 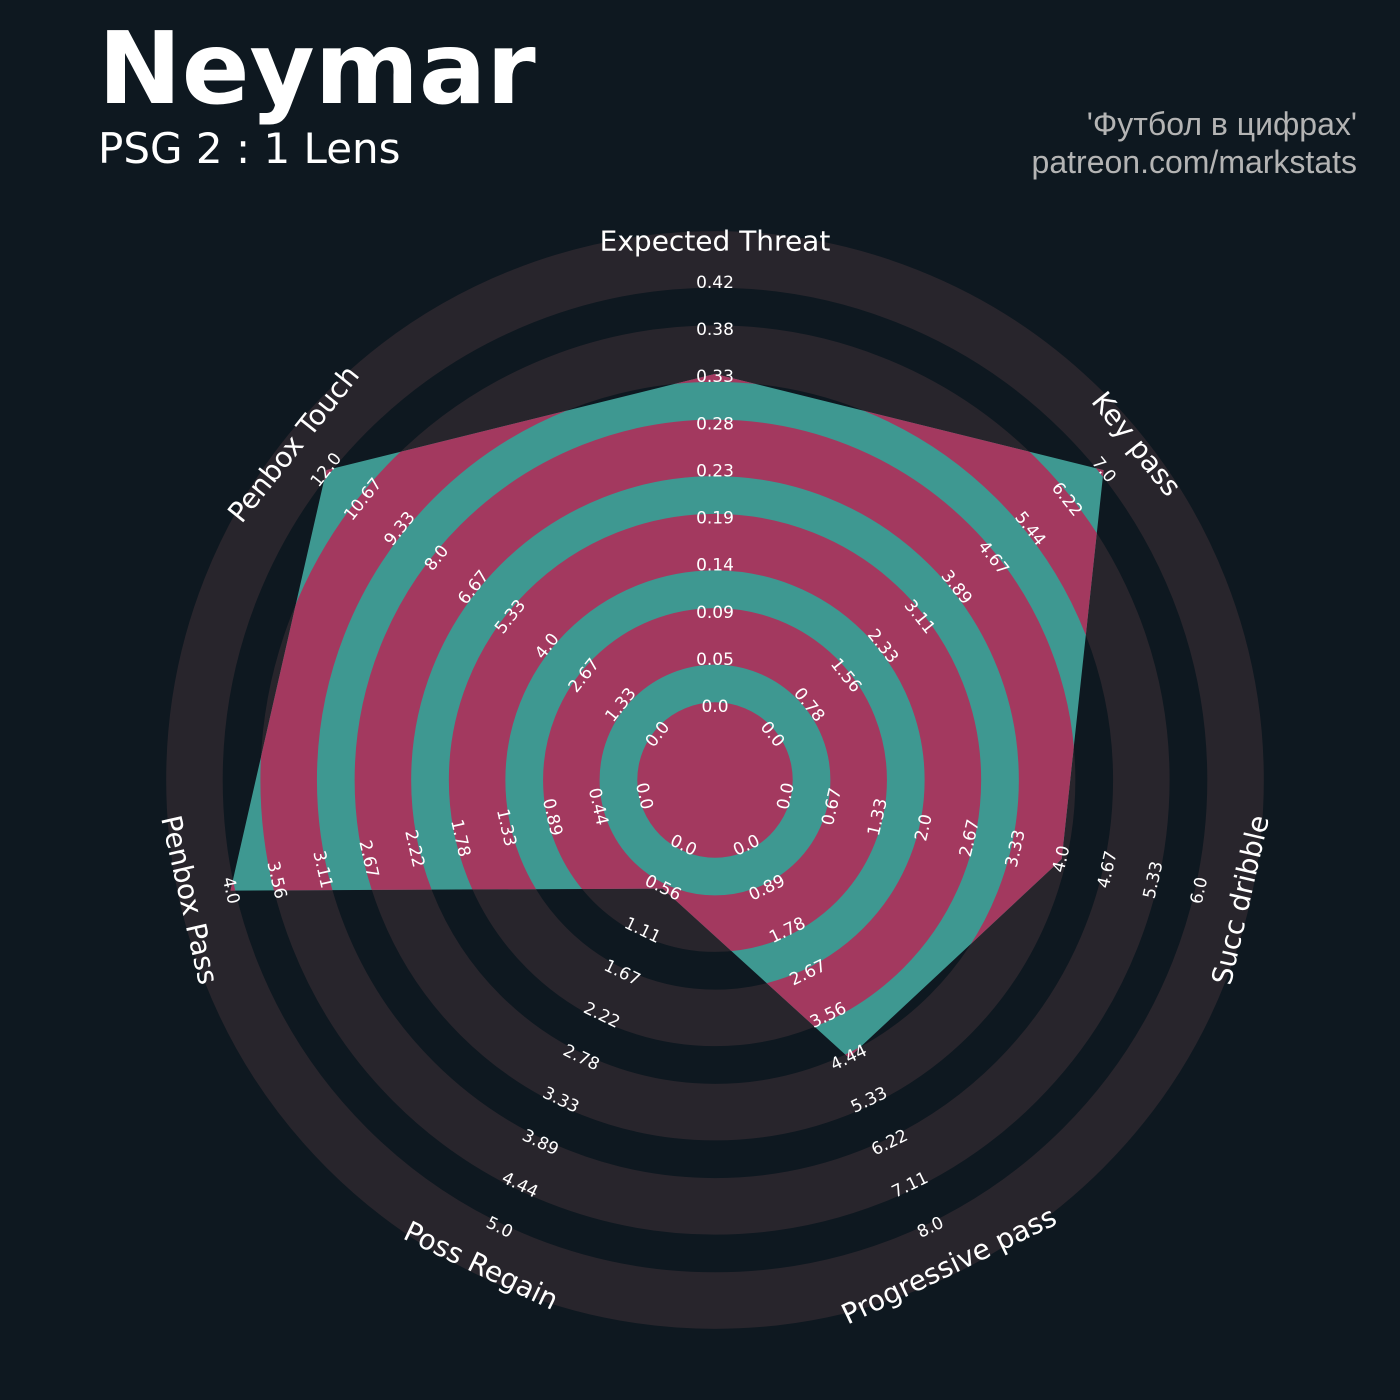 I want to click on credit-link: patreon.com/markstats, so click(x=1194, y=161).